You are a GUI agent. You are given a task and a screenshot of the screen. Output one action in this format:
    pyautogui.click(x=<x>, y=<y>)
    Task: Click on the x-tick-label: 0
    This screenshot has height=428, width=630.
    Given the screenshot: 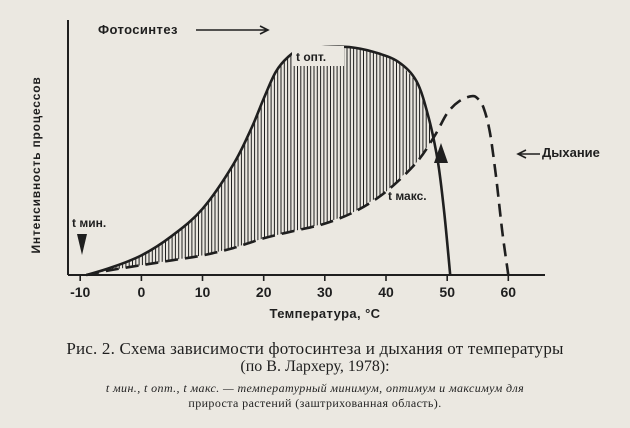 What is the action you would take?
    pyautogui.click(x=142, y=292)
    